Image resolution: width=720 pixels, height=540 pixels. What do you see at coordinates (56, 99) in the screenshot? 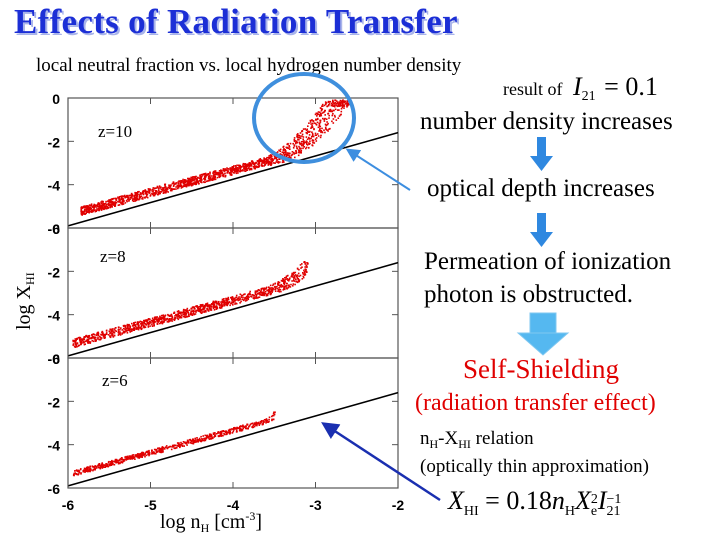
I see `y-tick-label: 0` at bounding box center [56, 99].